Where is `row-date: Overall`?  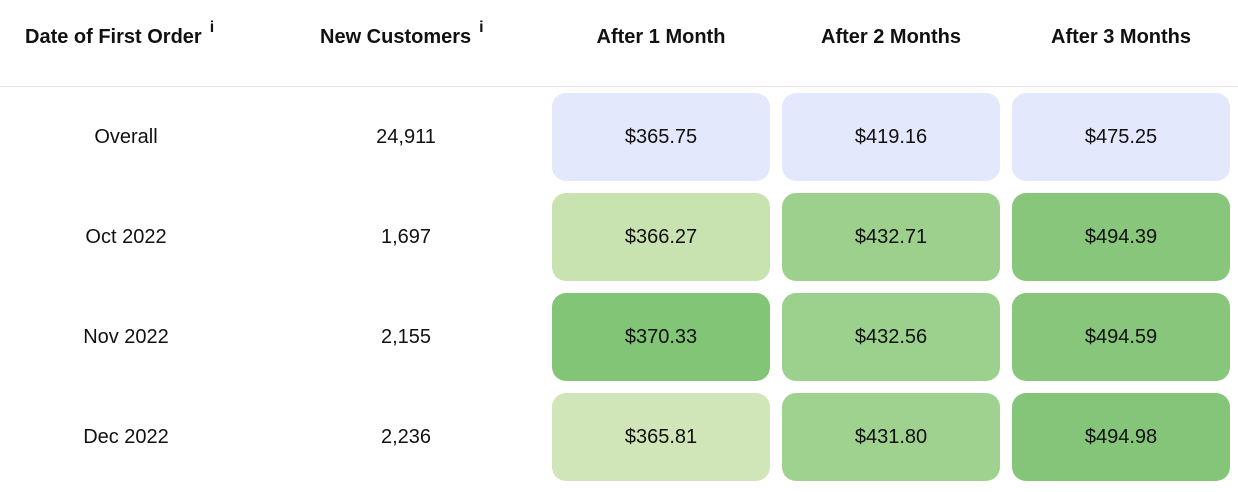 row-date: Overall is located at coordinates (126, 137).